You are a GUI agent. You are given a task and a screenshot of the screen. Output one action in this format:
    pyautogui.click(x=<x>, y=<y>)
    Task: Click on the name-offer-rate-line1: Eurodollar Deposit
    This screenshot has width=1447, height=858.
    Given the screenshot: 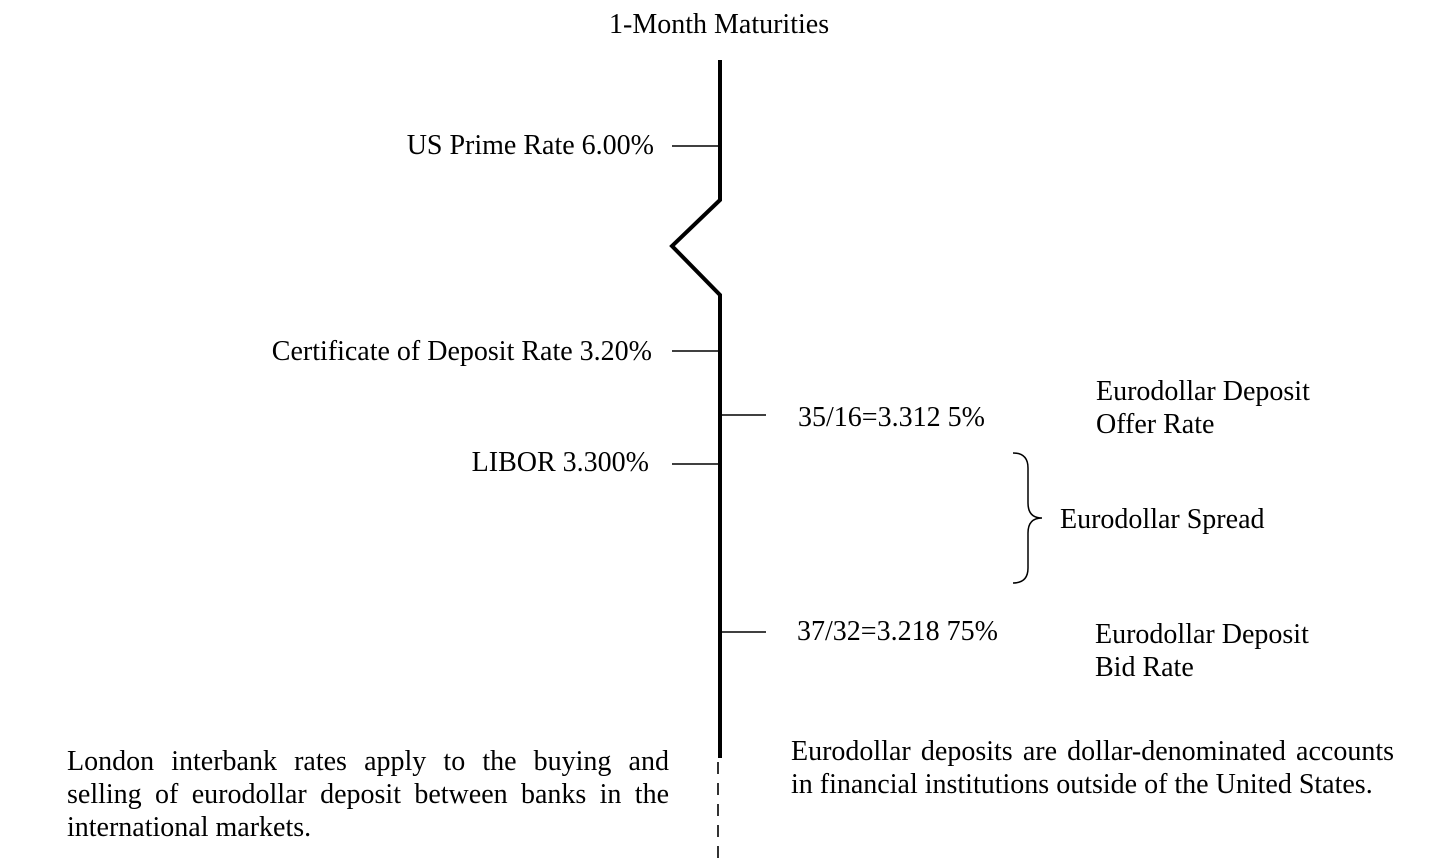 What is the action you would take?
    pyautogui.click(x=1203, y=391)
    